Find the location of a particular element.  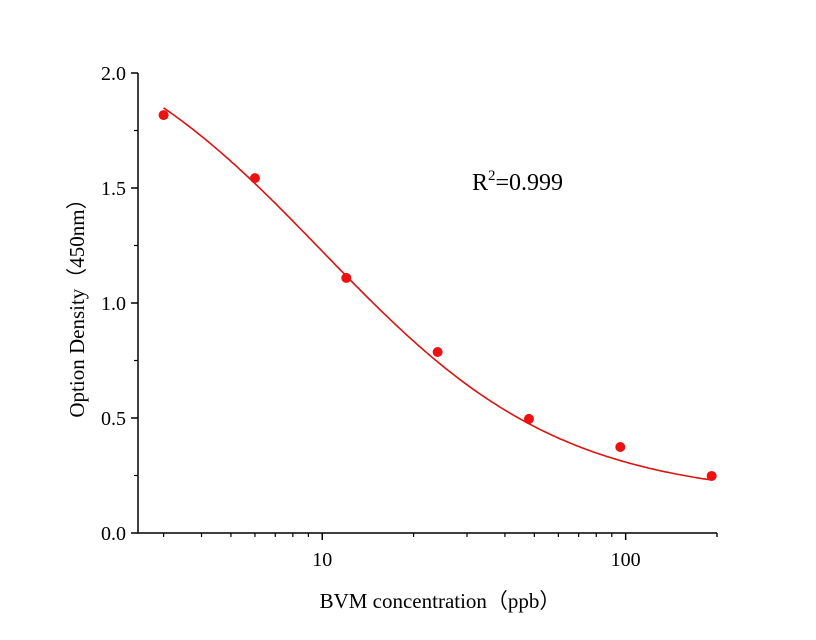

y-tick-label: 0.0 is located at coordinates (113, 534).